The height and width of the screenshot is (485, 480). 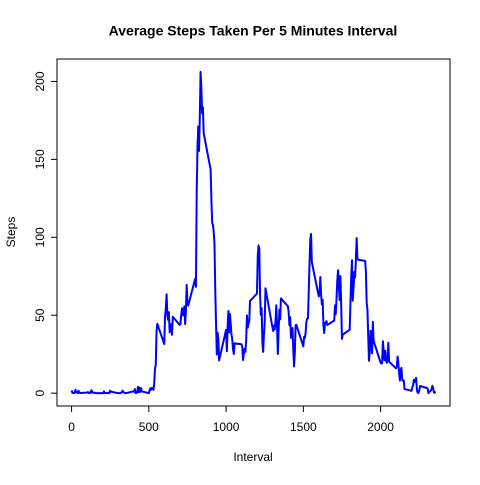 I want to click on x-tick-label: 500, so click(x=149, y=427).